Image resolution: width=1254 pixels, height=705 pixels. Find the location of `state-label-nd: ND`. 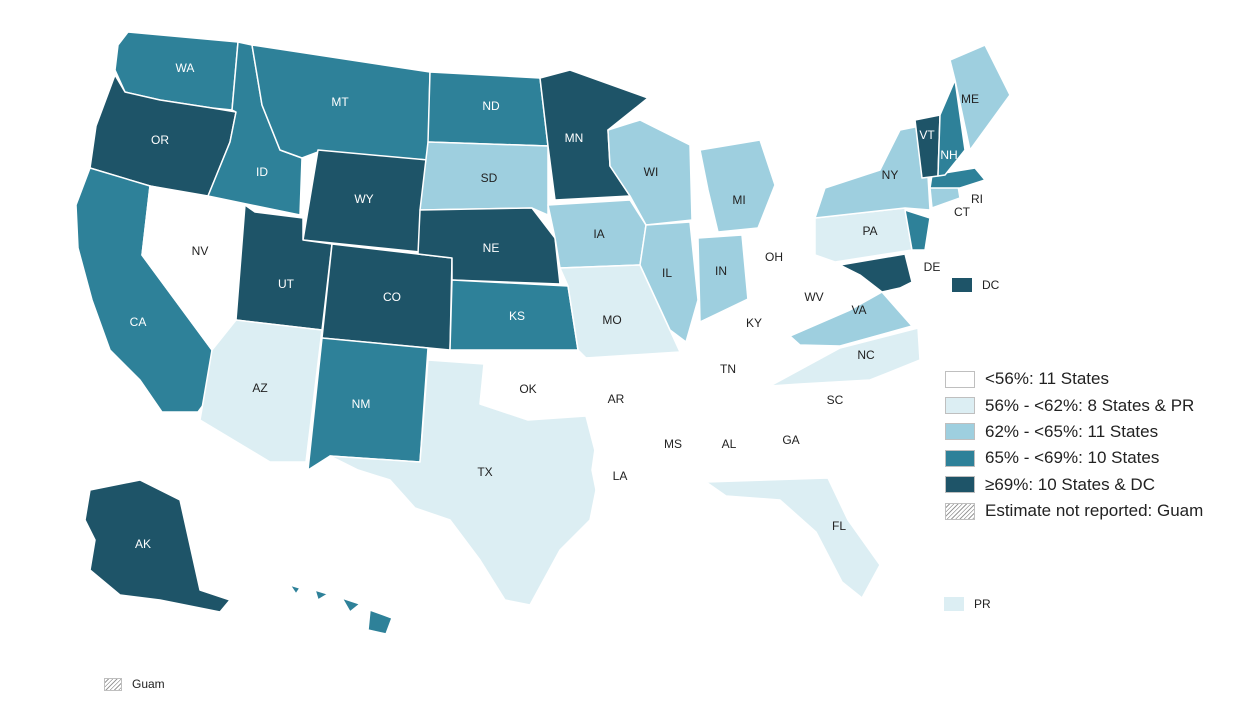

state-label-nd: ND is located at coordinates (491, 106).